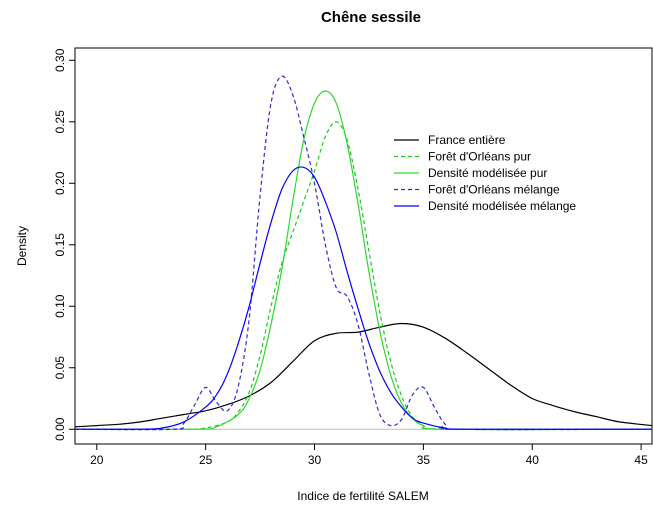 The width and height of the screenshot is (653, 506). I want to click on x-tick-label: 45, so click(641, 460).